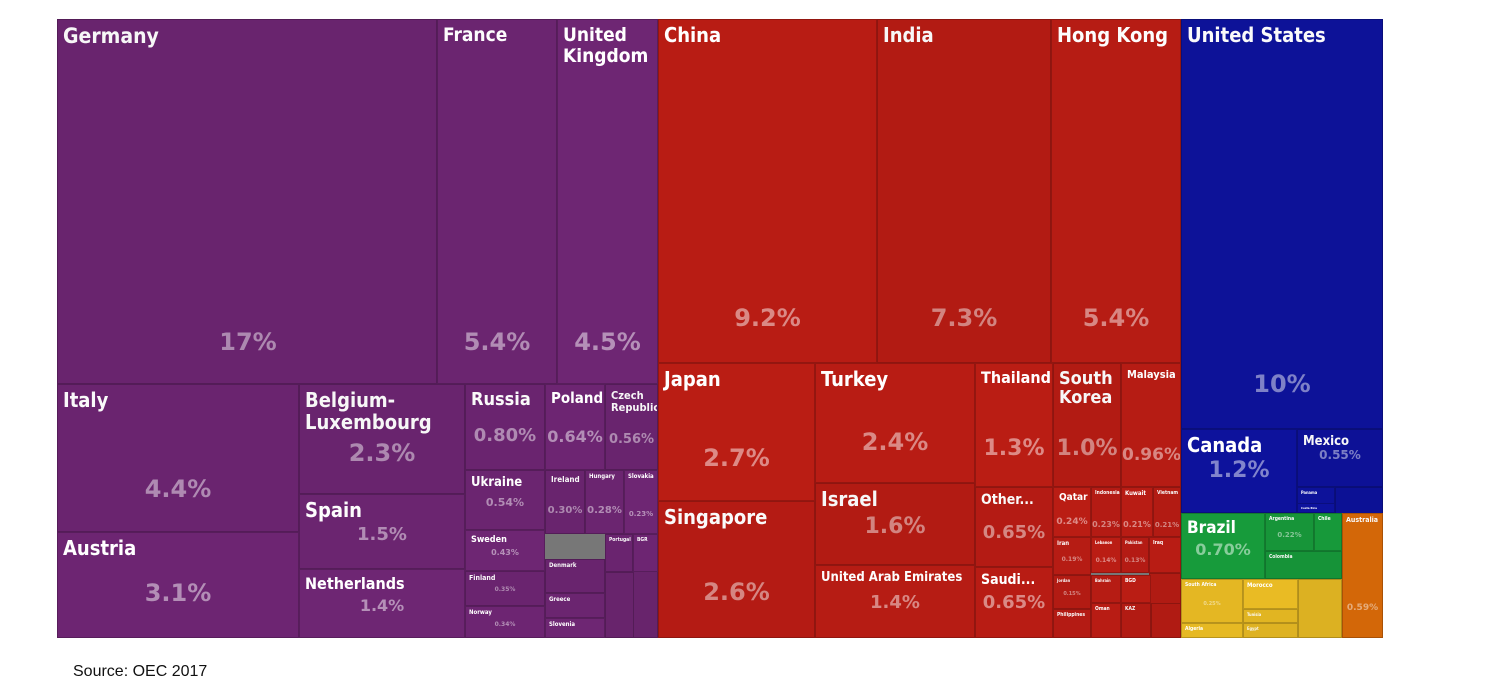 Image resolution: width=1500 pixels, height=686 pixels. I want to click on treemap-tile-slovakia: Slovakia 0.23%, so click(641, 502).